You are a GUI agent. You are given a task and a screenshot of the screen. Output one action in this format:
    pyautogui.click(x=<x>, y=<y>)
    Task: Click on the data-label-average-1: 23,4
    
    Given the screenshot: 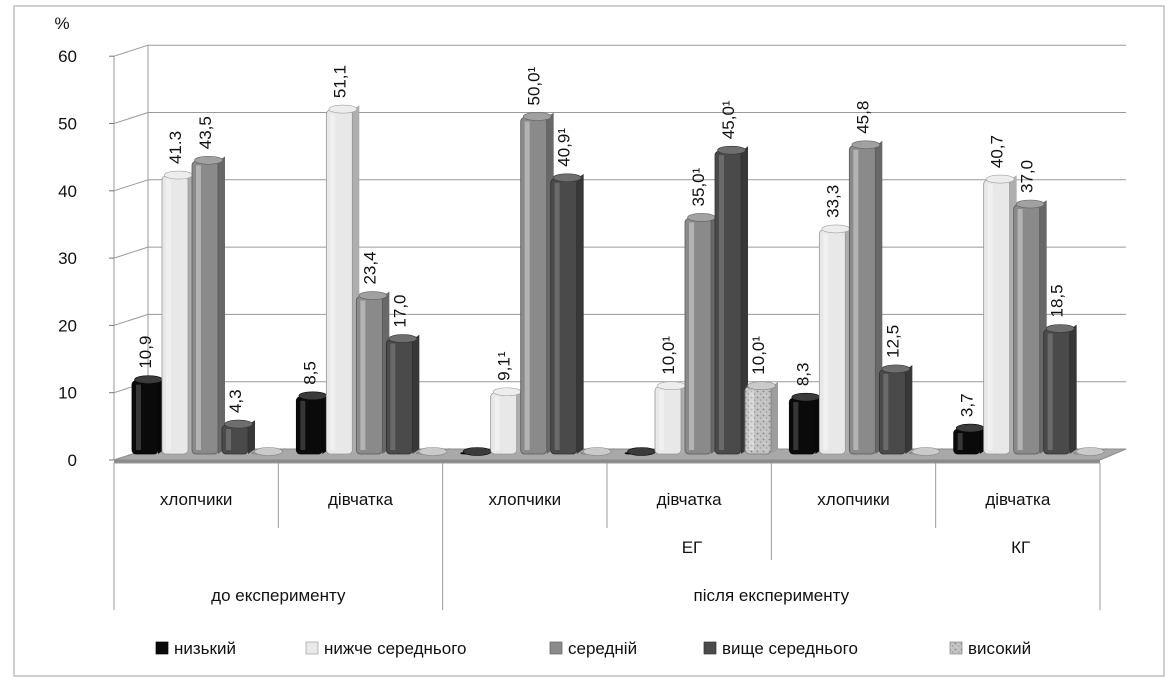 What is the action you would take?
    pyautogui.click(x=369, y=267)
    